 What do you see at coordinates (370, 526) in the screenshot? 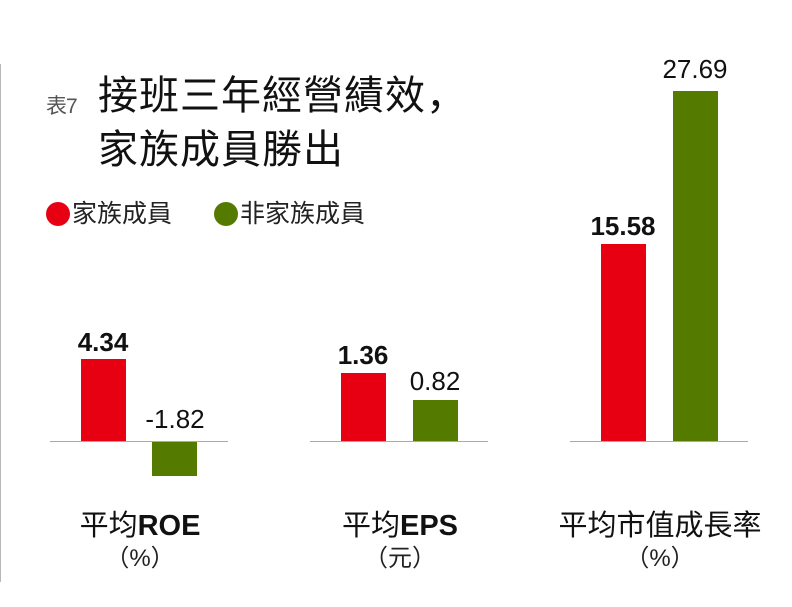
I see `eps-category-prefix: 平均` at bounding box center [370, 526].